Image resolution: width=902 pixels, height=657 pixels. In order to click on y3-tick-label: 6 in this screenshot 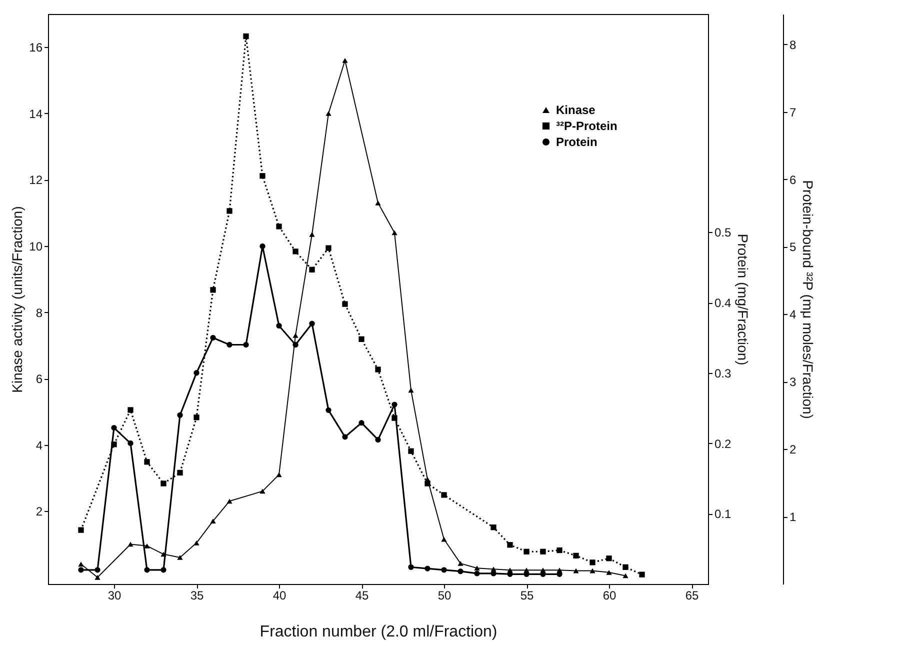, I will do `click(793, 179)`.